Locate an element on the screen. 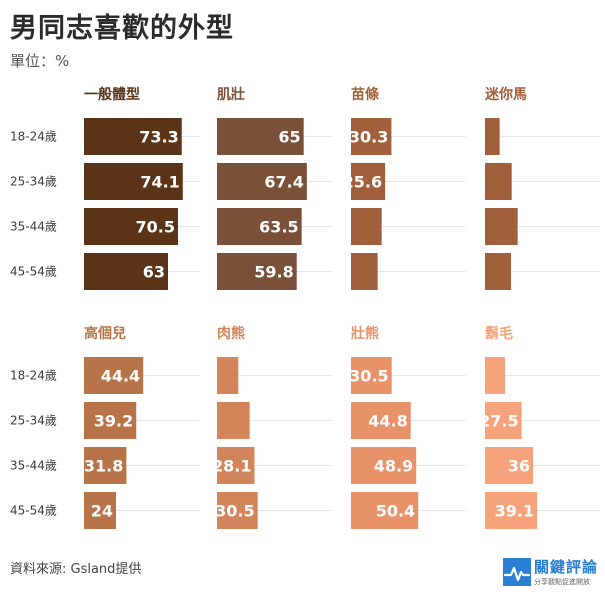 The height and width of the screenshot is (598, 605). bar-一般體型-45-54歲 is located at coordinates (126, 271).